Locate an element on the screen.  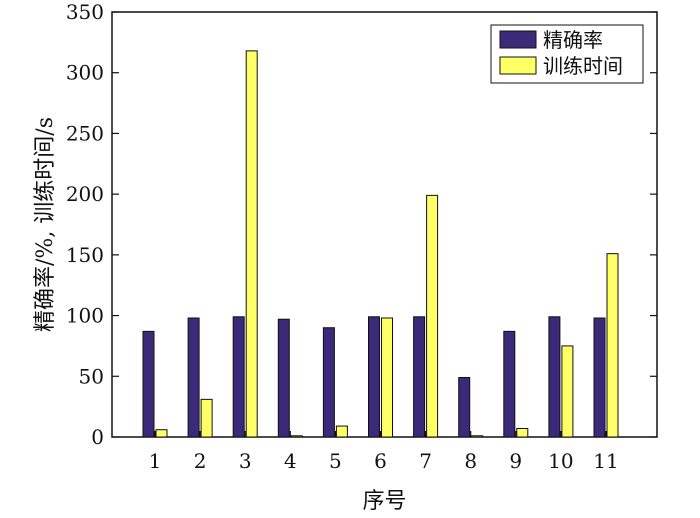
y-tick-label: 300 is located at coordinates (85, 73).